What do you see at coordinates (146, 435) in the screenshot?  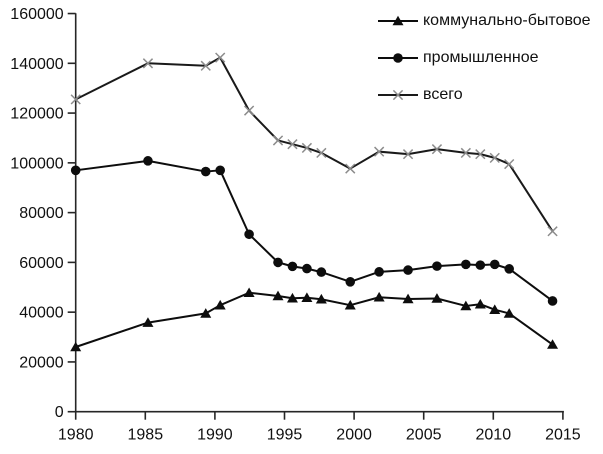 I see `x-tick-label: 1985` at bounding box center [146, 435].